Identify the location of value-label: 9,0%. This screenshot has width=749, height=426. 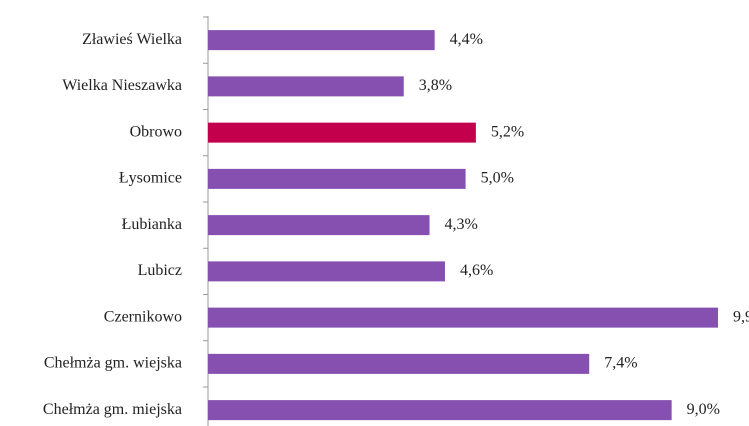
(703, 409).